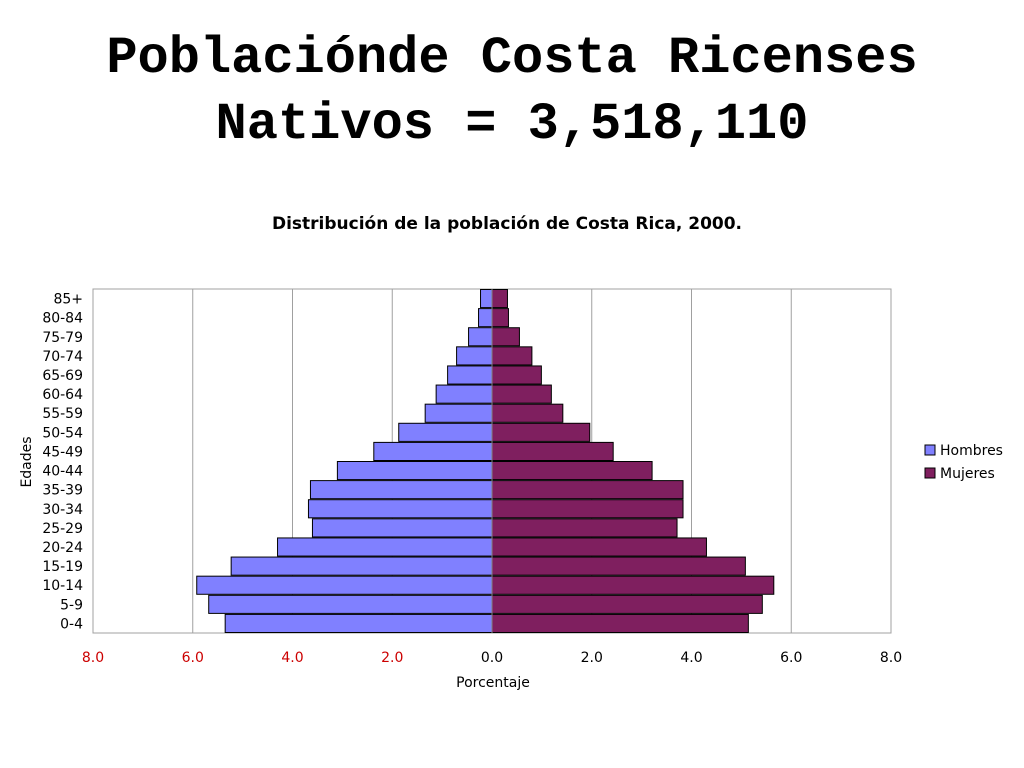 This screenshot has height=768, width=1024. I want to click on x-tick-label: 0.0, so click(492, 658).